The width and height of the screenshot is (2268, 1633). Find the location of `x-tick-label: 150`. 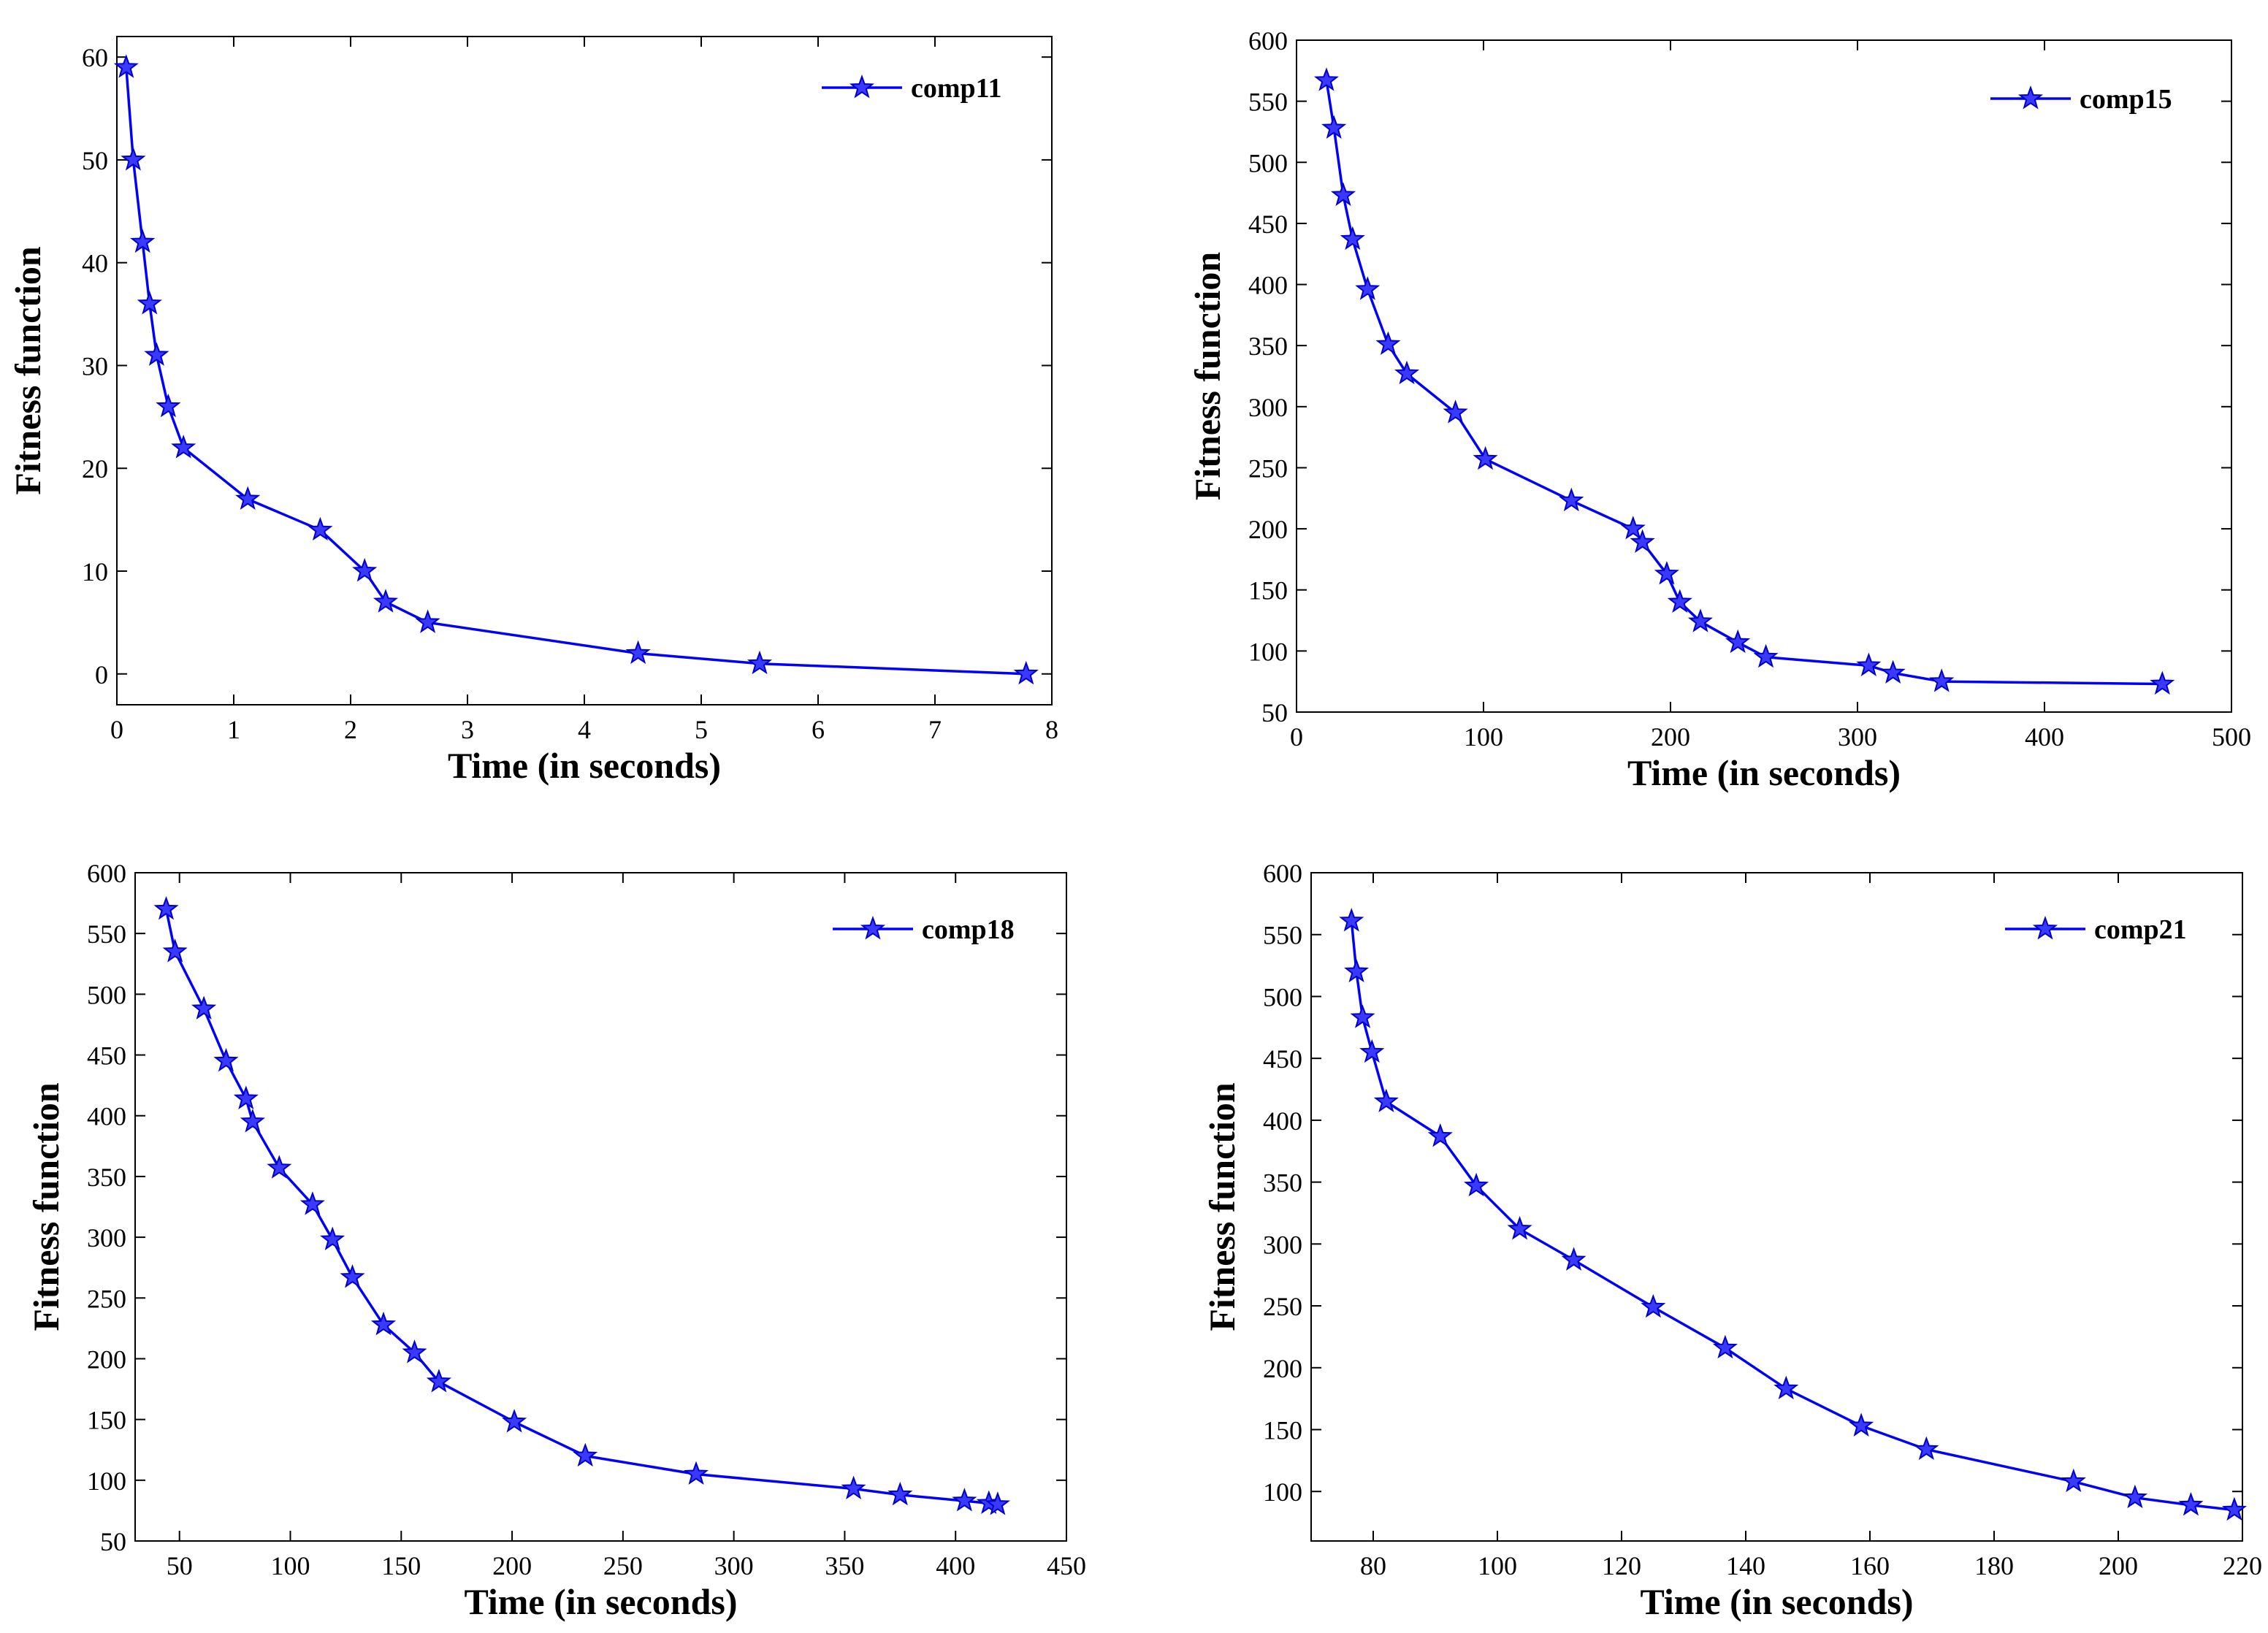

x-tick-label: 150 is located at coordinates (401, 1565).